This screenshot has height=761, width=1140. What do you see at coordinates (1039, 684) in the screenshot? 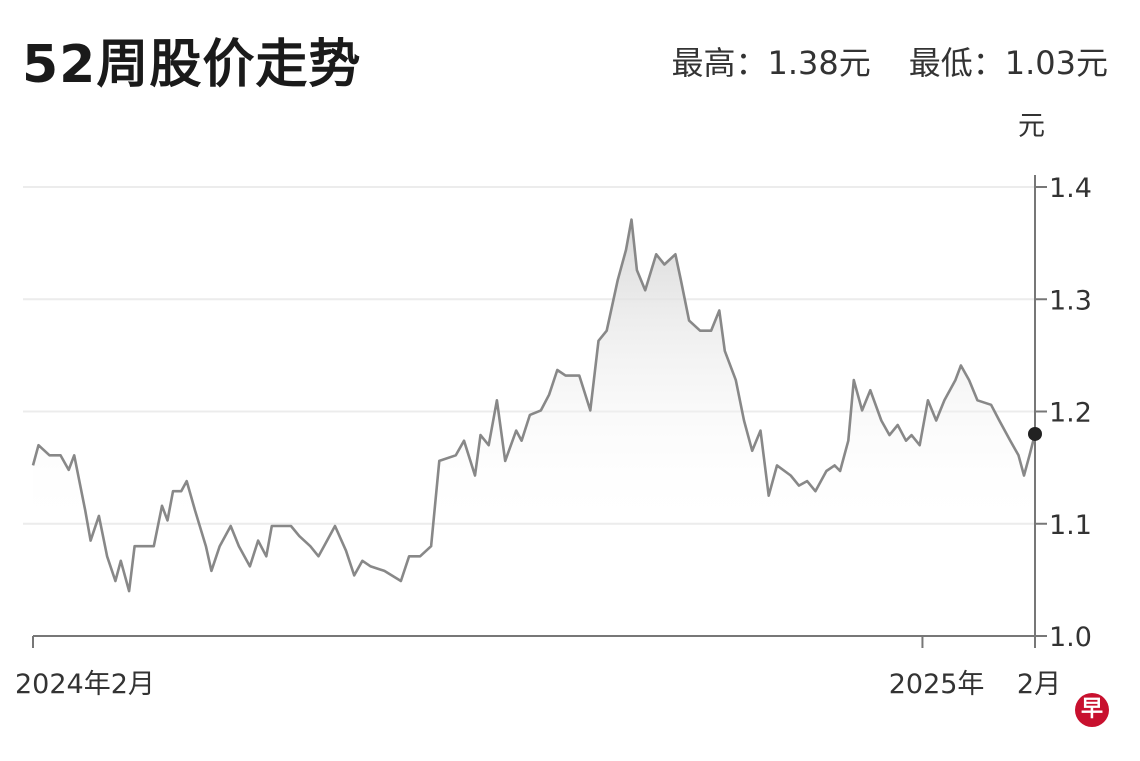
I see `x-tick-label: 2月` at bounding box center [1039, 684].